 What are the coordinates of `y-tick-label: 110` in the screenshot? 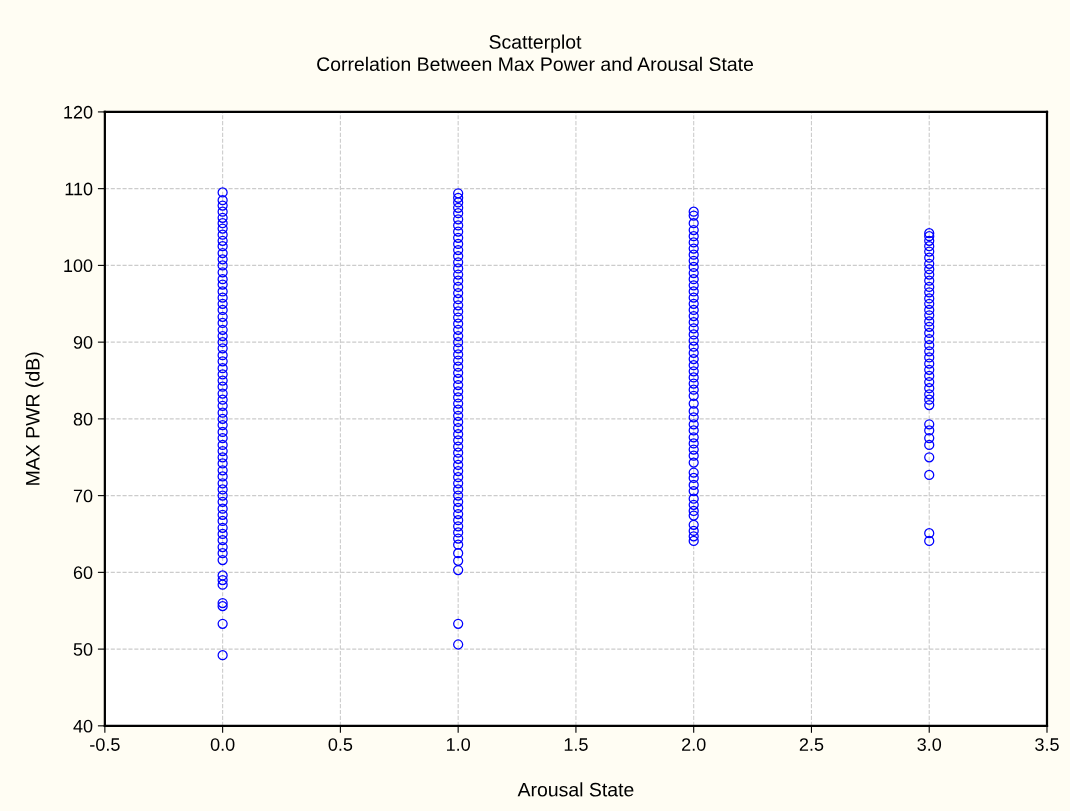 It's located at (79, 189).